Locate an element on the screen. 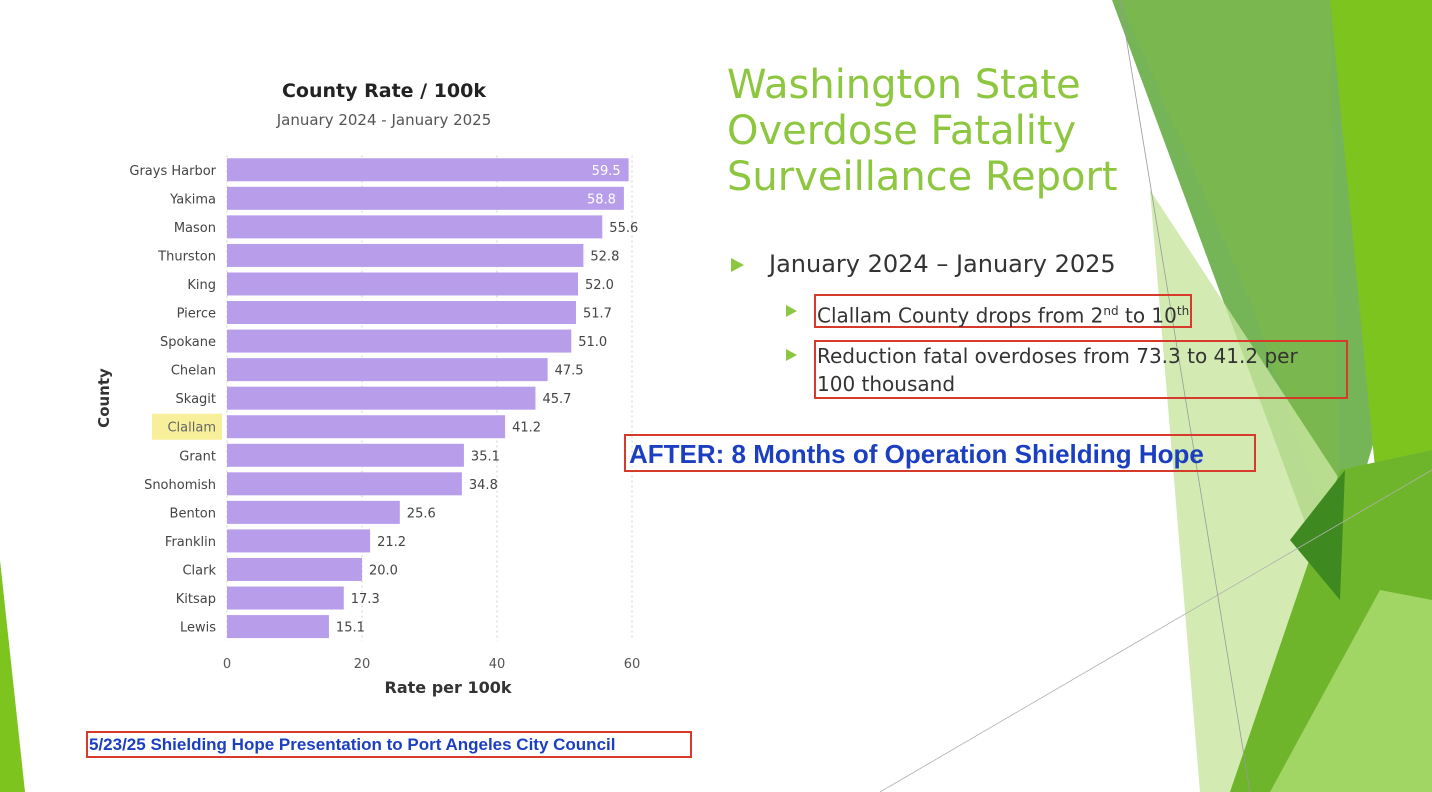 This screenshot has width=1432, height=792. title-line-3: Surveillance Report is located at coordinates (922, 177).